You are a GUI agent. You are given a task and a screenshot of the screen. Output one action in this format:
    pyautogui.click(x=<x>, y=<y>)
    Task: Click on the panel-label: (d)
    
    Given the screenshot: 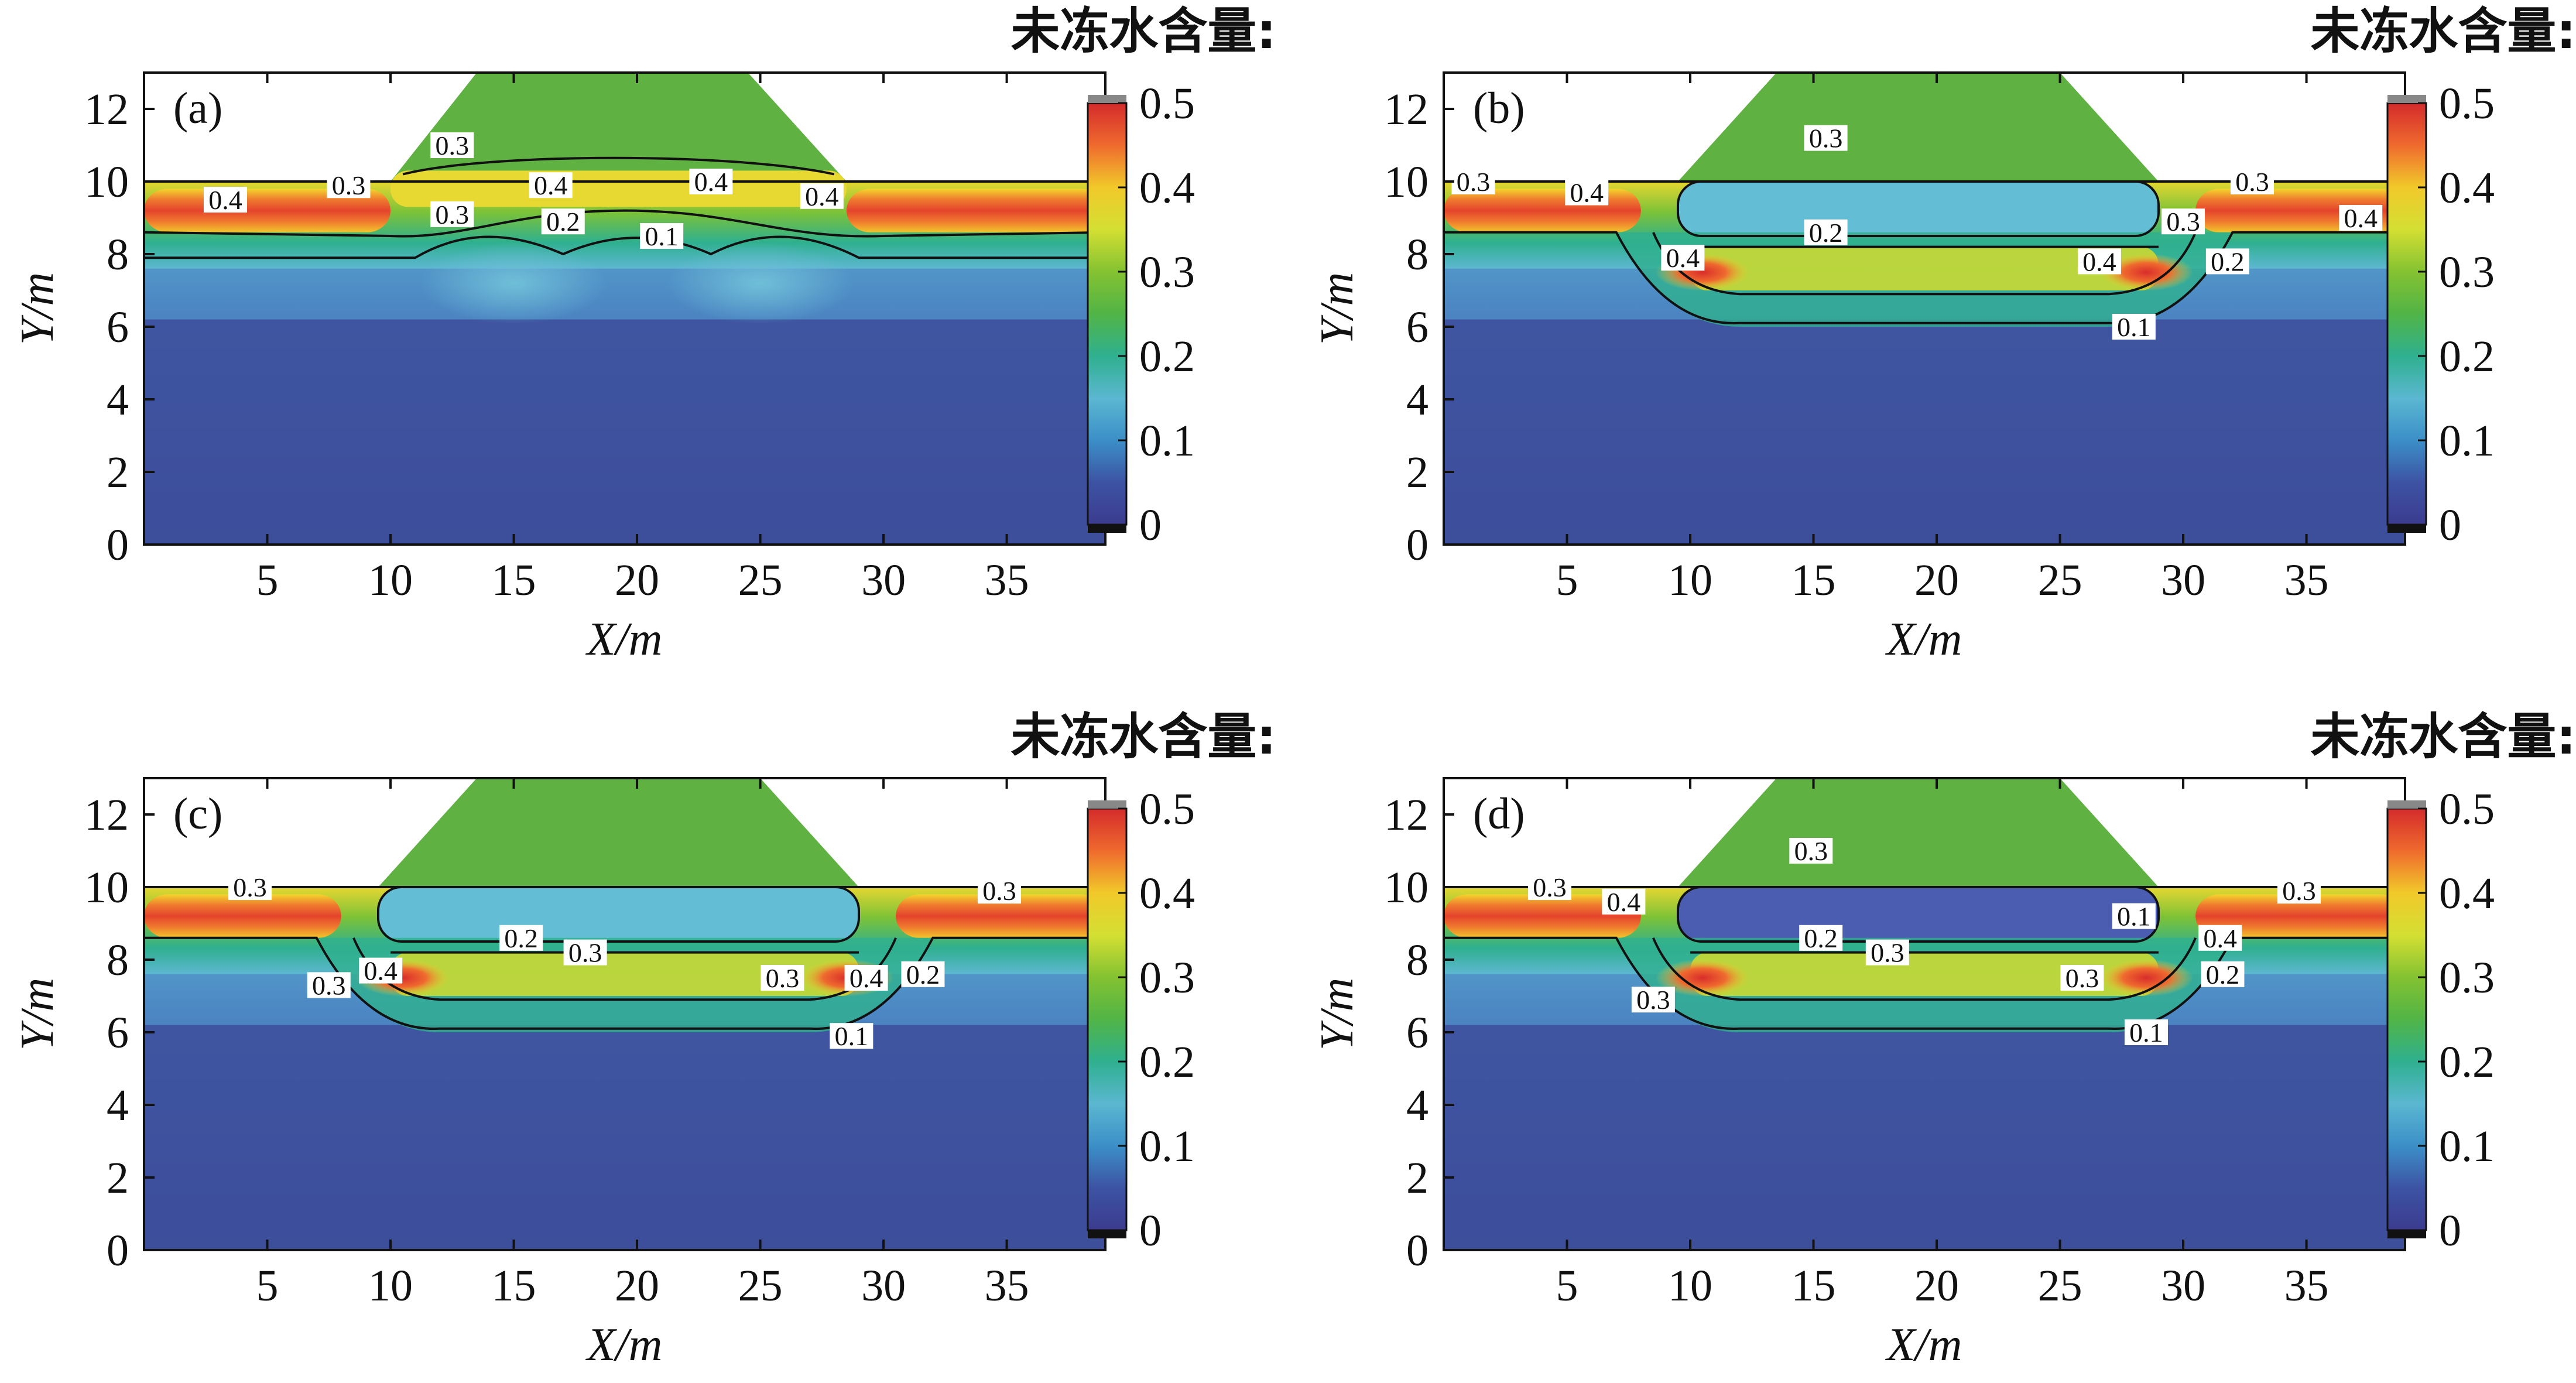 What is the action you would take?
    pyautogui.click(x=1499, y=813)
    